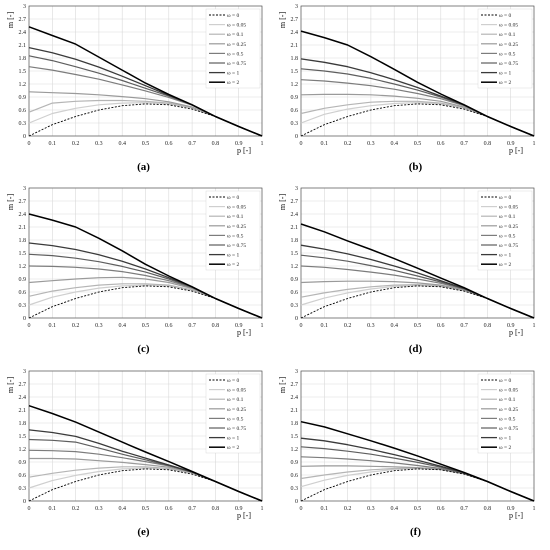  Describe the element at coordinates (233, 256) in the screenshot. I see `legend-entry: ω = 1` at that location.